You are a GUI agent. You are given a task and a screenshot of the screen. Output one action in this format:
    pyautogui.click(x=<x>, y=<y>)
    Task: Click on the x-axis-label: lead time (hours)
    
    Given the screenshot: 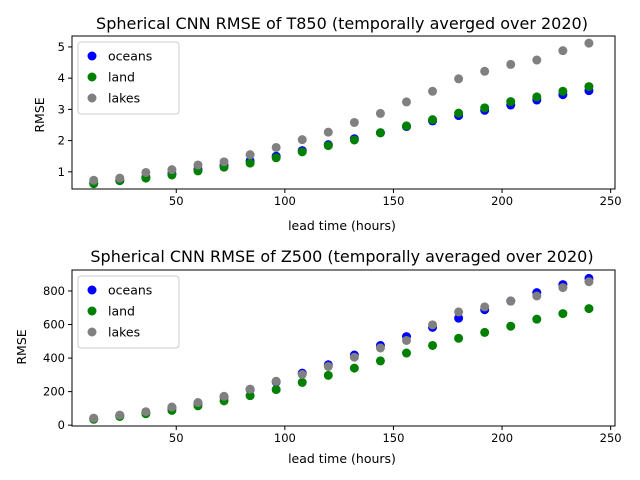 What is the action you would take?
    pyautogui.click(x=342, y=458)
    